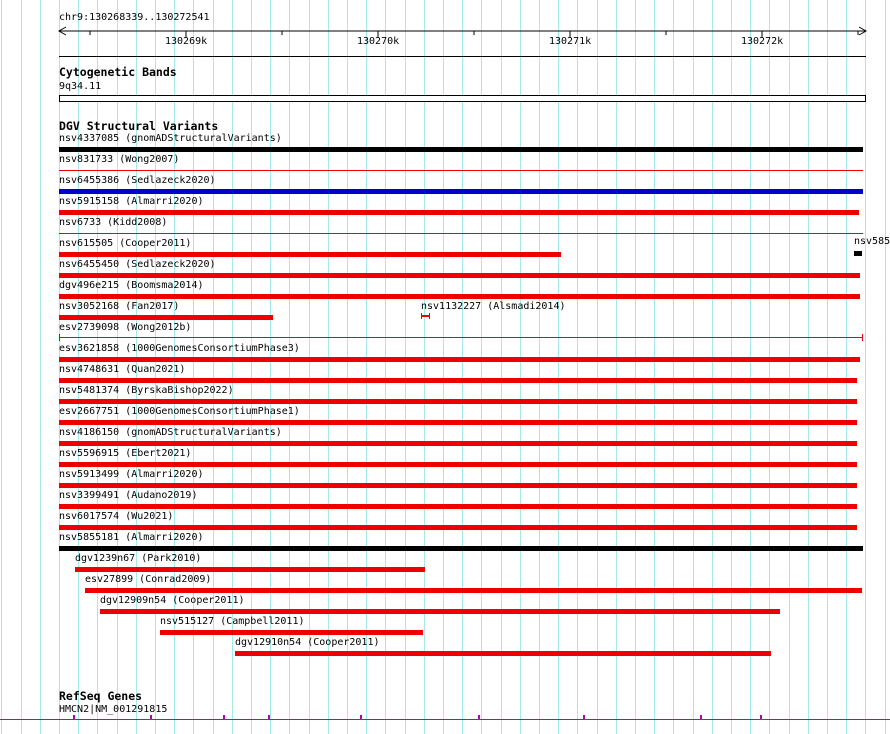 The image size is (890, 734). I want to click on dgv-title: DGV Structural Variants, so click(139, 126).